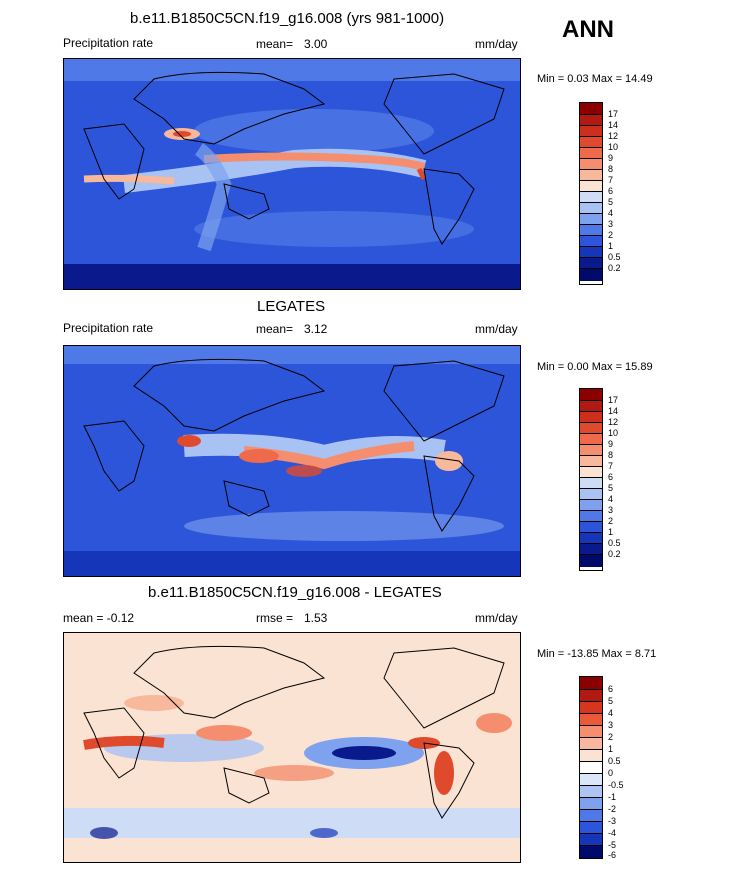 This screenshot has width=733, height=872. I want to click on panel3-units: mm/day, so click(496, 618).